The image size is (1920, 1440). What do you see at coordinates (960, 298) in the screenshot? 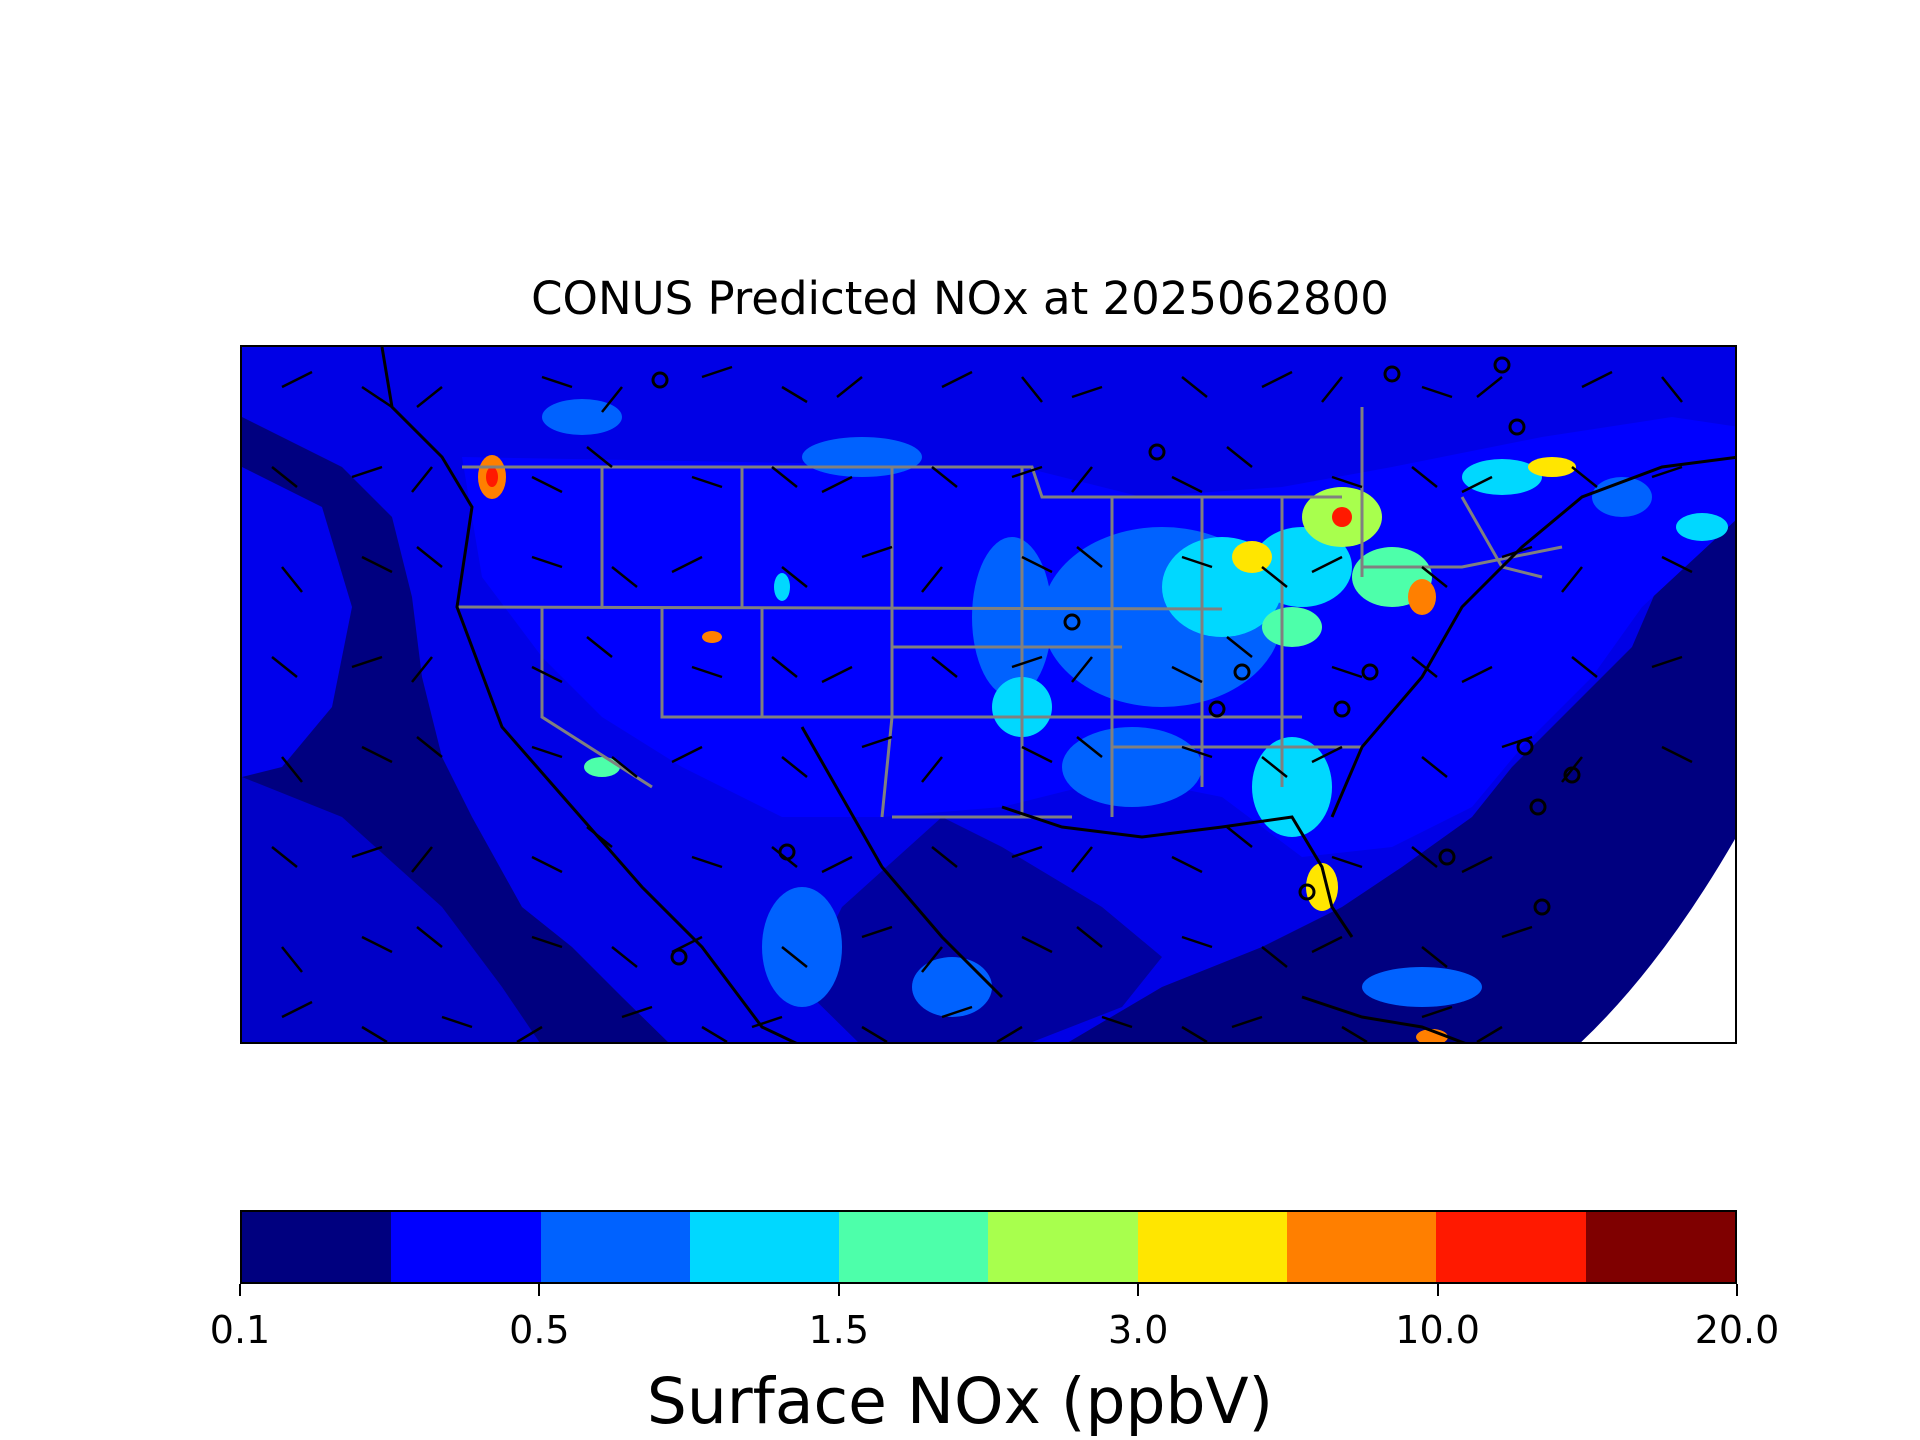
I see `map-title: CONUS Predicted NOx at 2025062800` at bounding box center [960, 298].